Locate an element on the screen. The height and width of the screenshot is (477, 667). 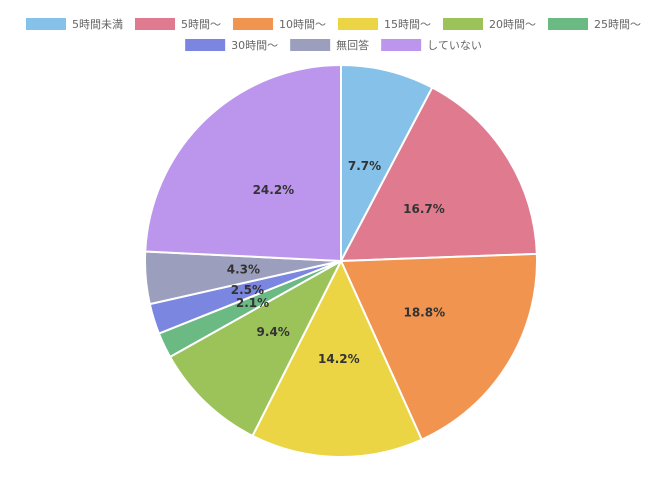
legend-item: 30時間〜 is located at coordinates (231, 45).